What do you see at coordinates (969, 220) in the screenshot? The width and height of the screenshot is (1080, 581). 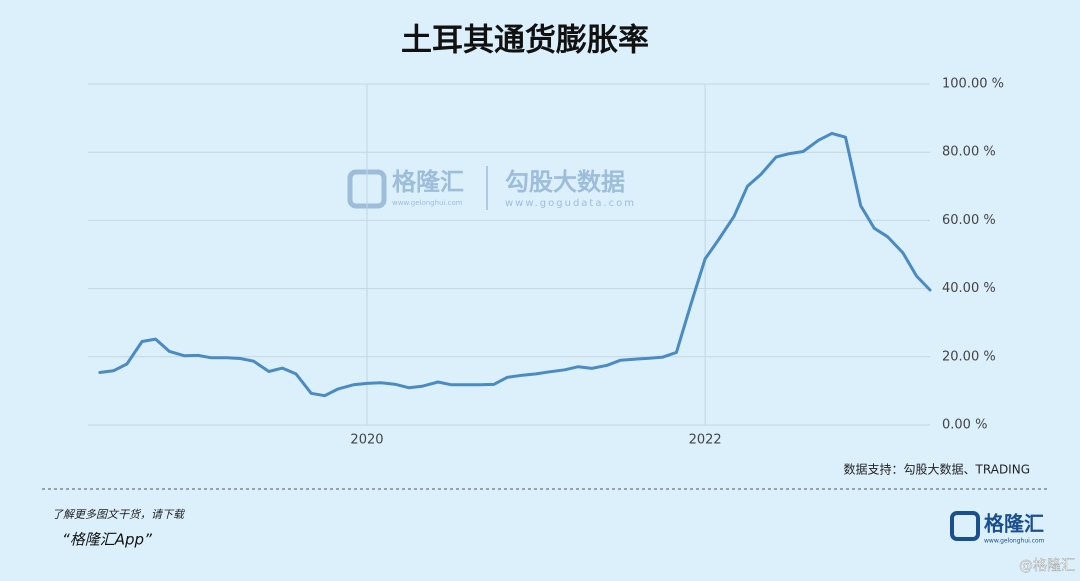 I see `y-tick-label: 60.00 %` at bounding box center [969, 220].